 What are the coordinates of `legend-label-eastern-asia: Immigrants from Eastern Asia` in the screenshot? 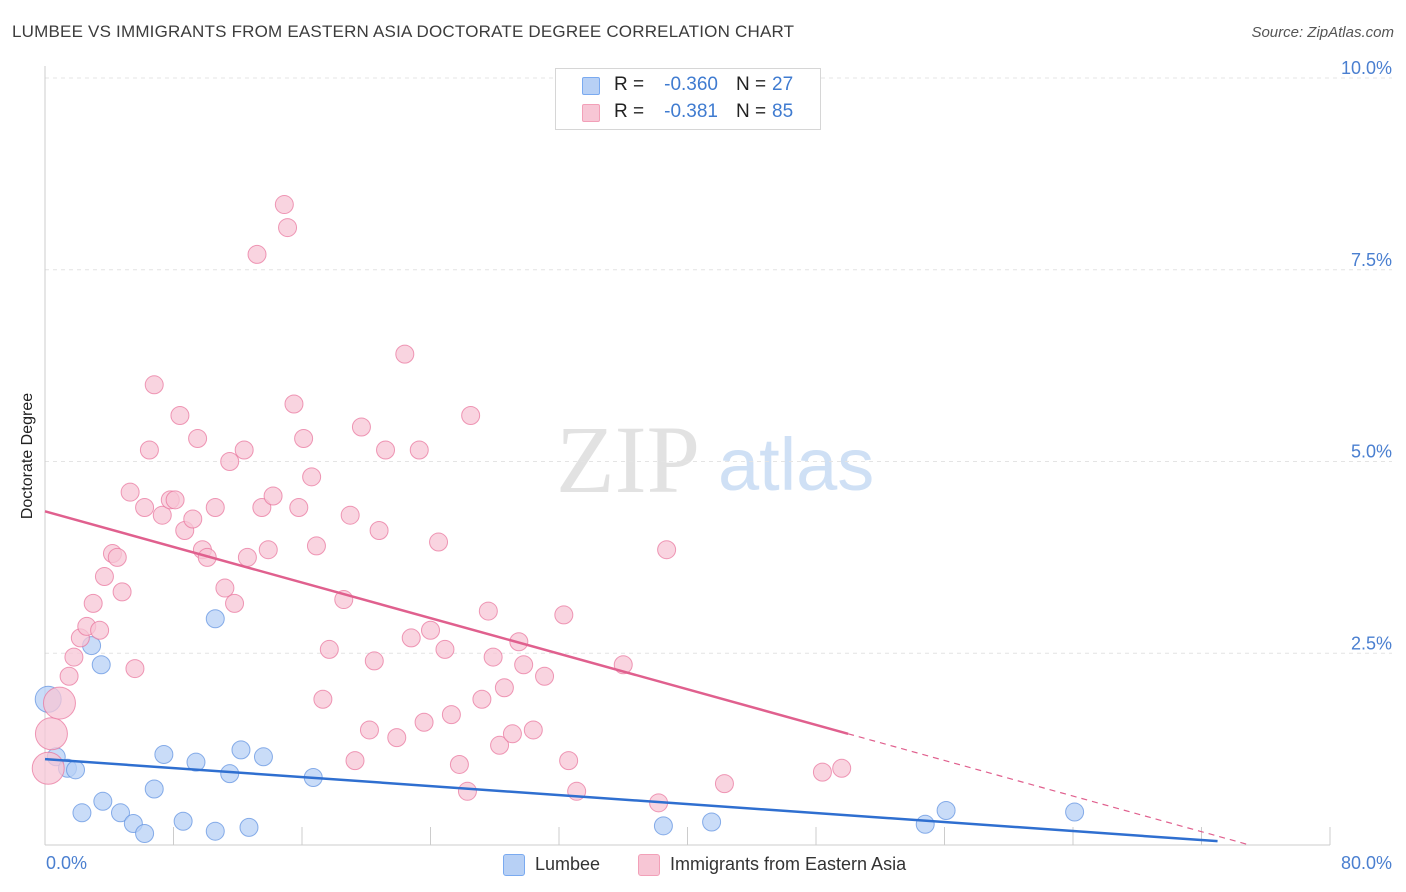 It's located at (788, 864).